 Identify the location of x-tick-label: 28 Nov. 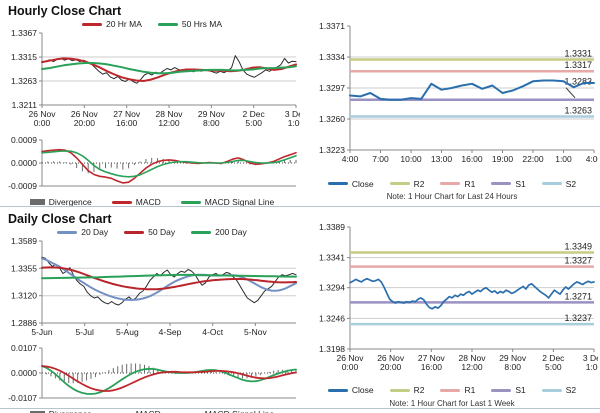
(170, 114).